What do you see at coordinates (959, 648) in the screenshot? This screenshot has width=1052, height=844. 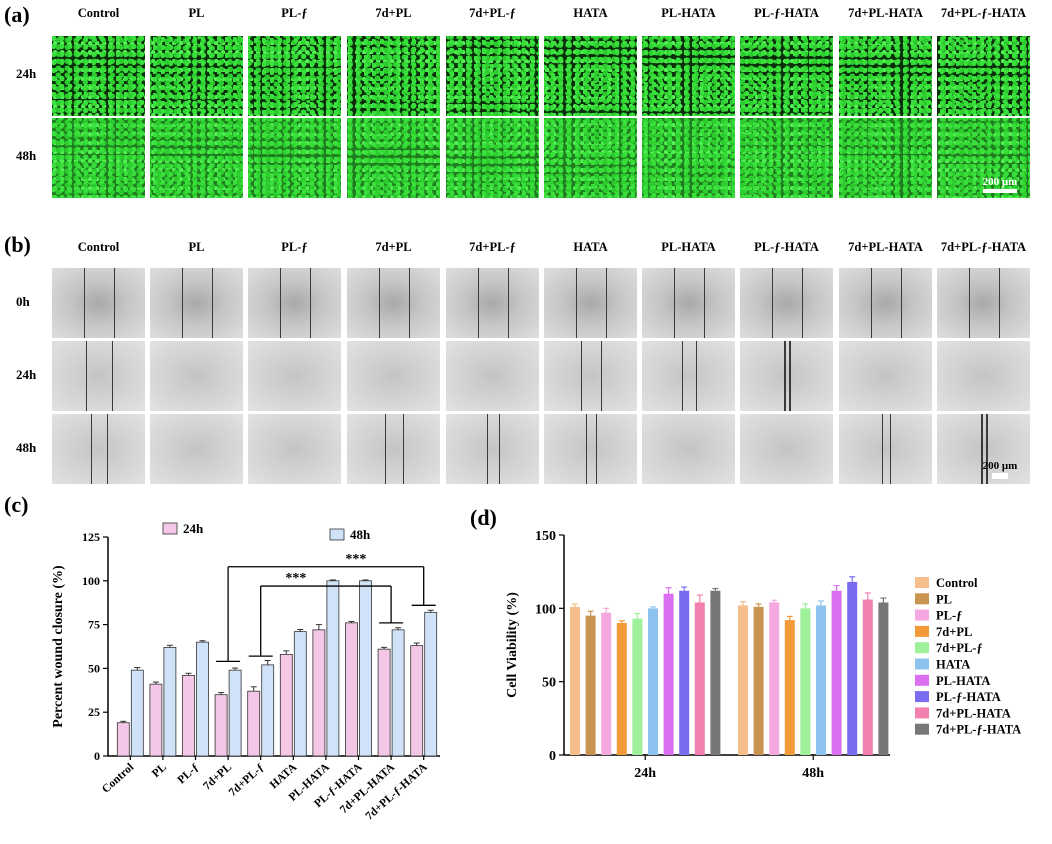 I see `legend-label: 7d+PL-ƒ` at bounding box center [959, 648].